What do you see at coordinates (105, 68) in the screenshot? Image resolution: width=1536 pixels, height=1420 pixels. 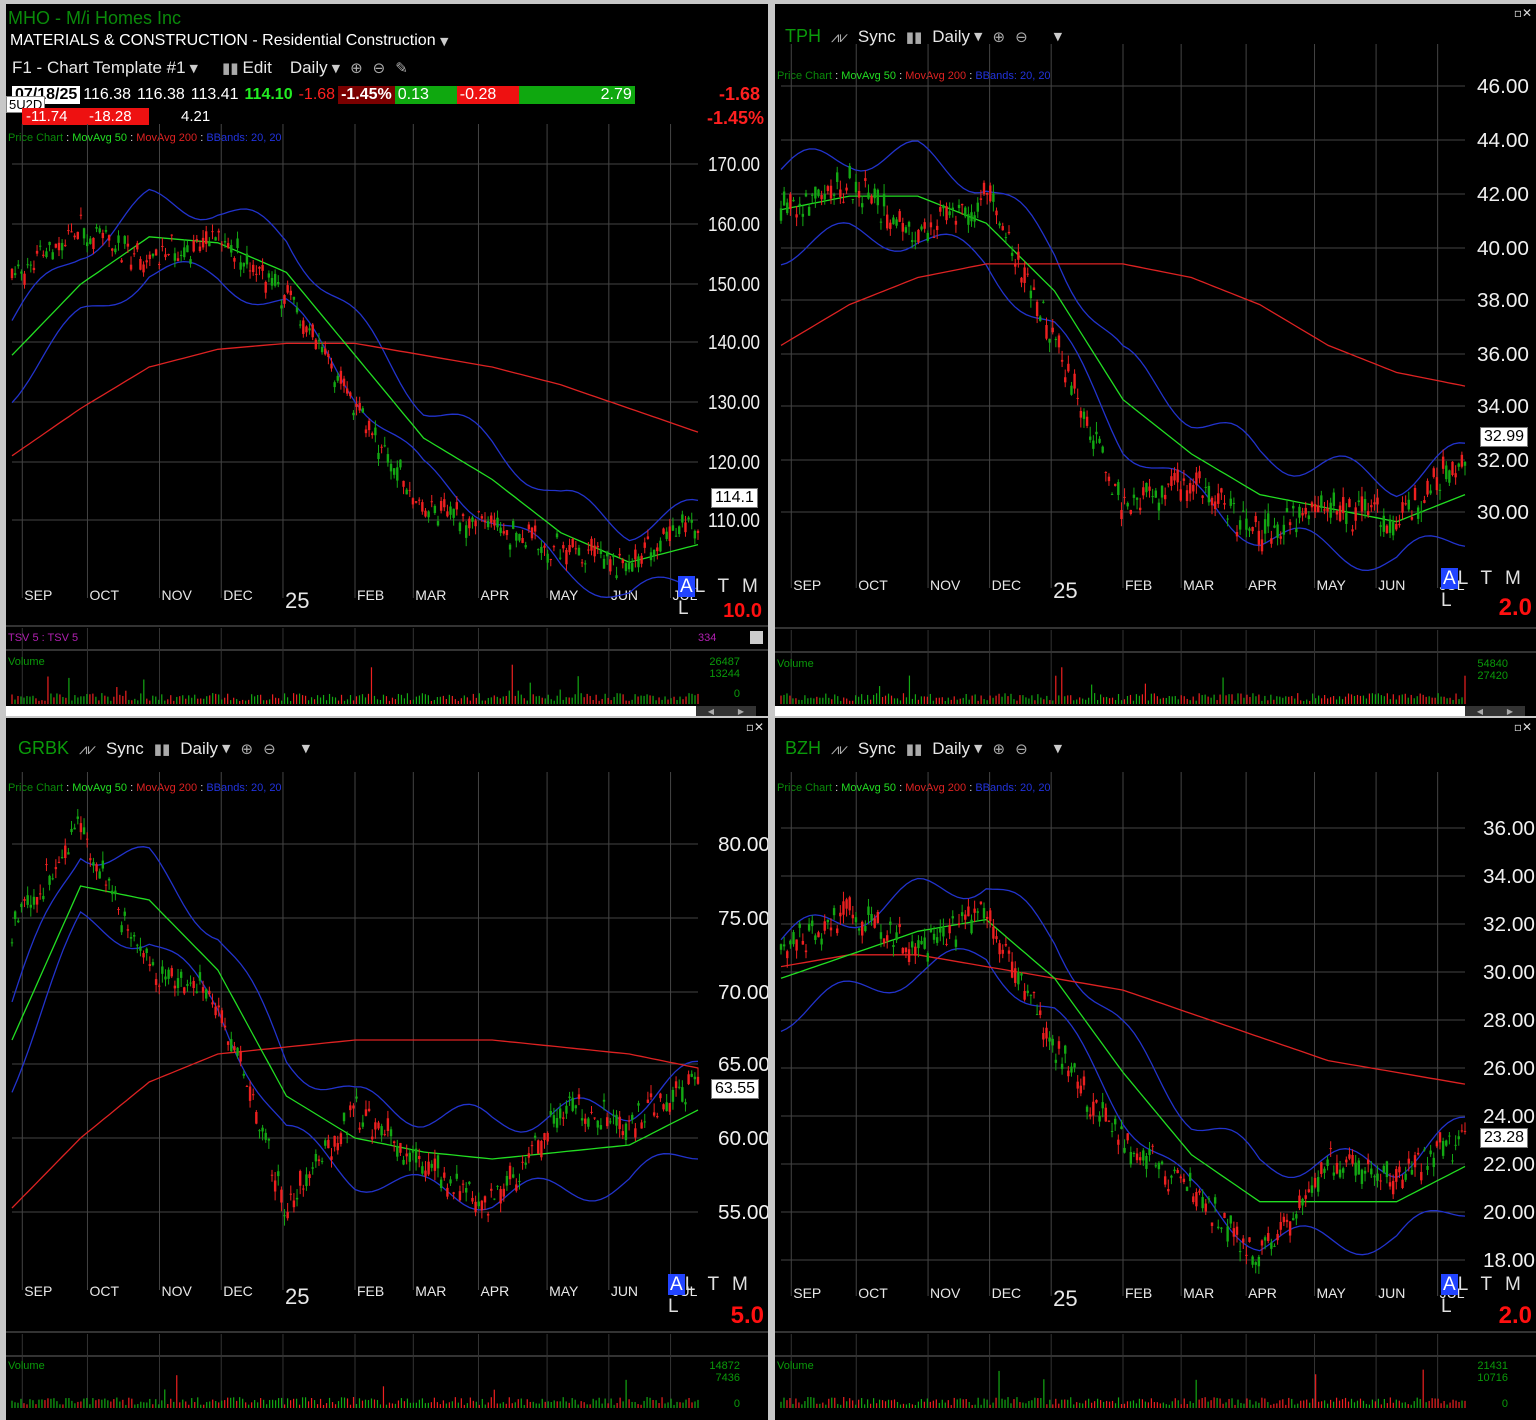 I see `template-dropdown: F1 - Chart Template #1 ▼` at bounding box center [105, 68].